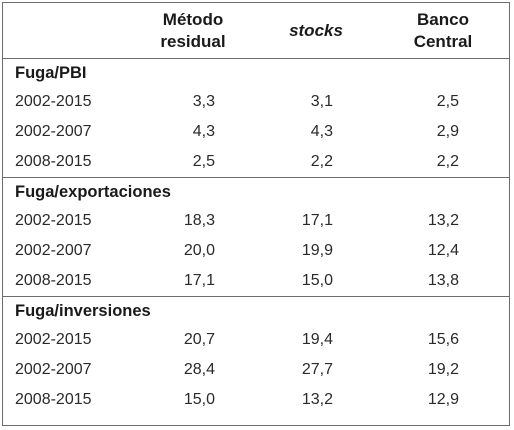 The image size is (514, 430). Describe the element at coordinates (443, 369) in the screenshot. I see `banco-central-cell: 19,2` at that location.